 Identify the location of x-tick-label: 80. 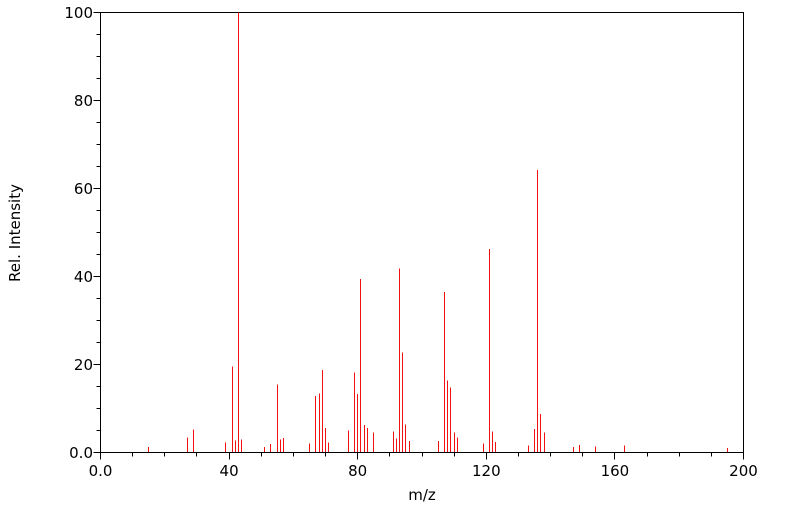
(358, 470).